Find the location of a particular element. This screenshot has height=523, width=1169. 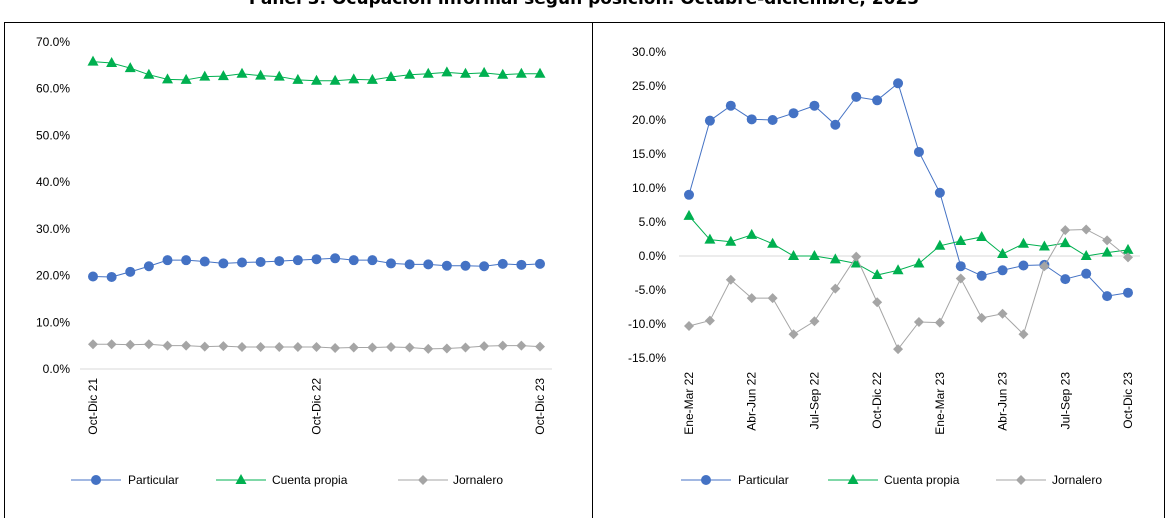

y-tick-label: 25.0% is located at coordinates (649, 86).